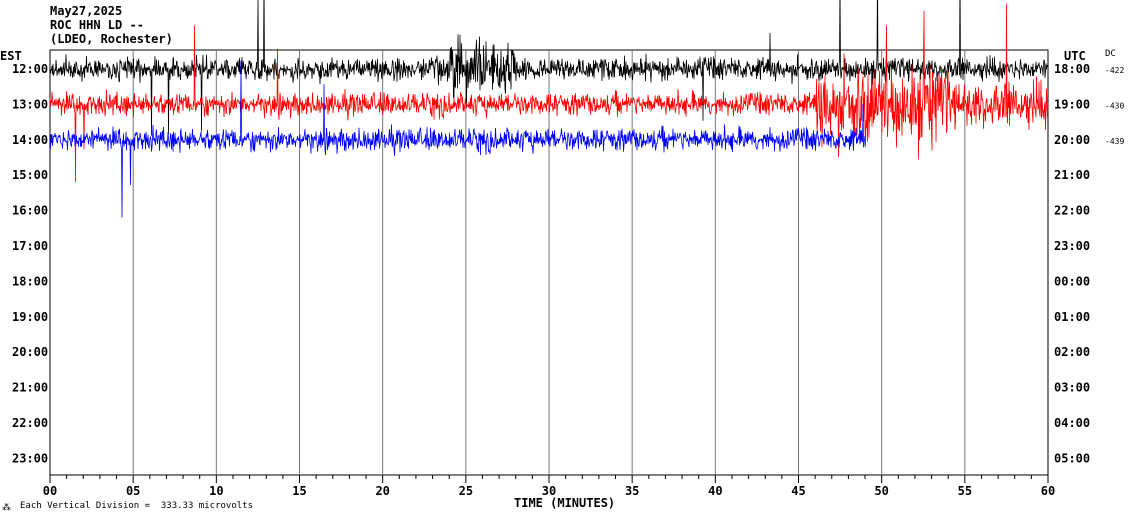 This screenshot has width=1130, height=519. Describe the element at coordinates (1048, 491) in the screenshot. I see `x-tick-label: 60` at that location.